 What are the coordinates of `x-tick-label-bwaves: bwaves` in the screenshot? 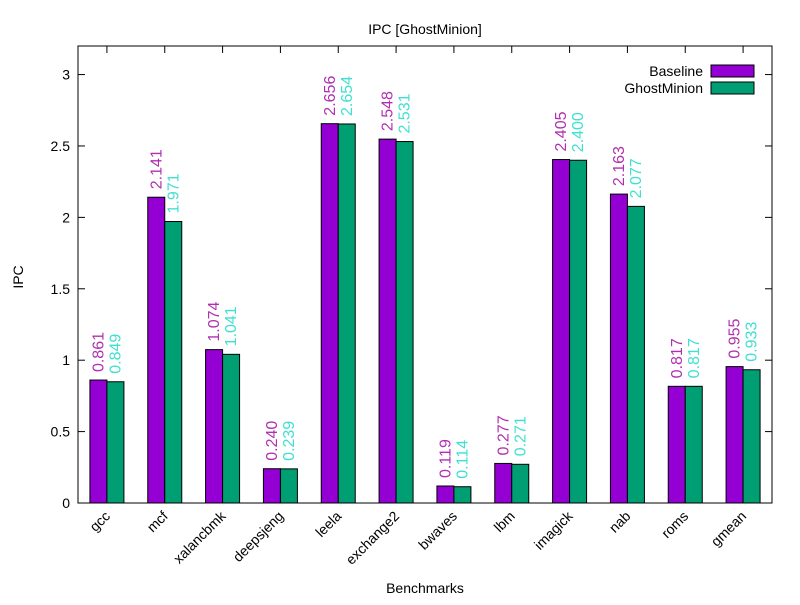 It's located at (437, 530).